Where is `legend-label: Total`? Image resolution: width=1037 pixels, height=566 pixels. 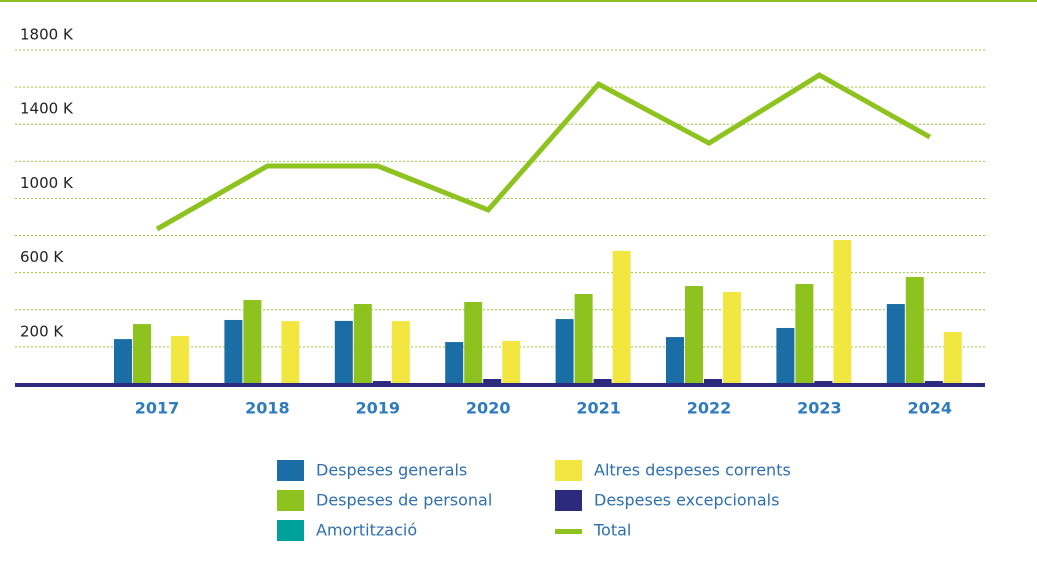 legend-label: Total is located at coordinates (612, 530).